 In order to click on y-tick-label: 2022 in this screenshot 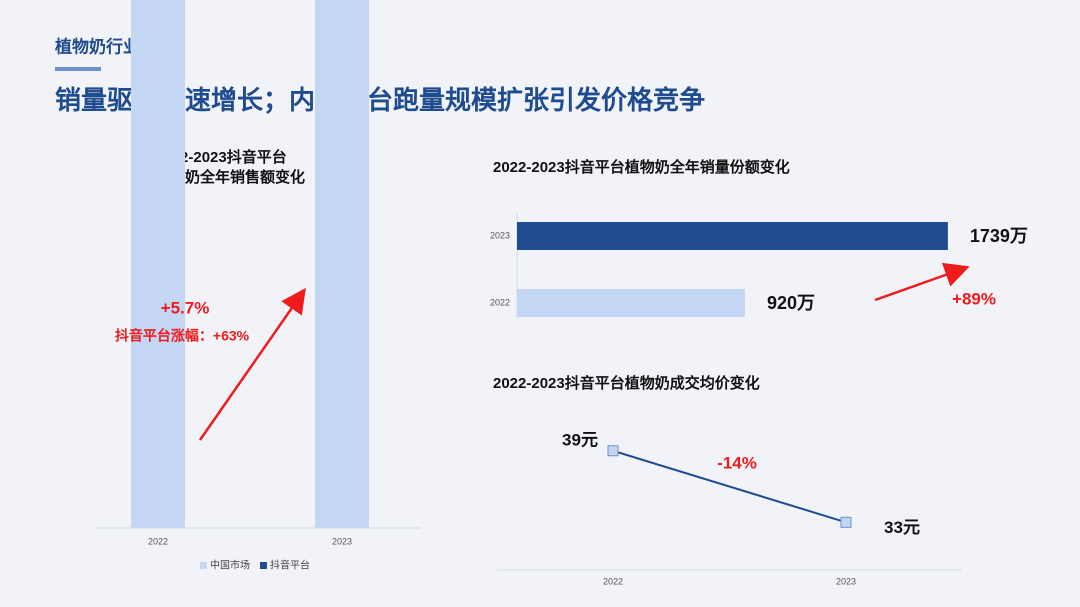, I will do `click(500, 302)`.